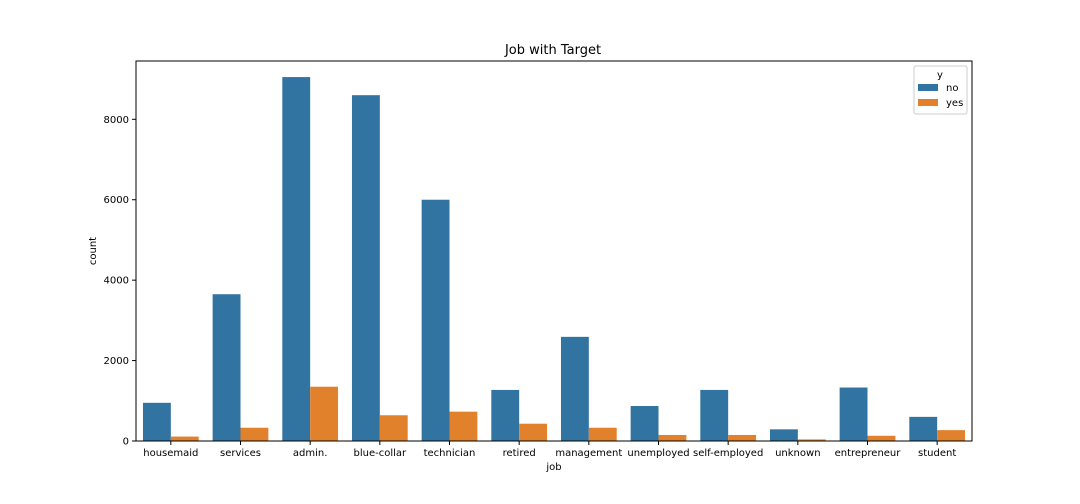  I want to click on y-tick-label: 0, so click(126, 442).